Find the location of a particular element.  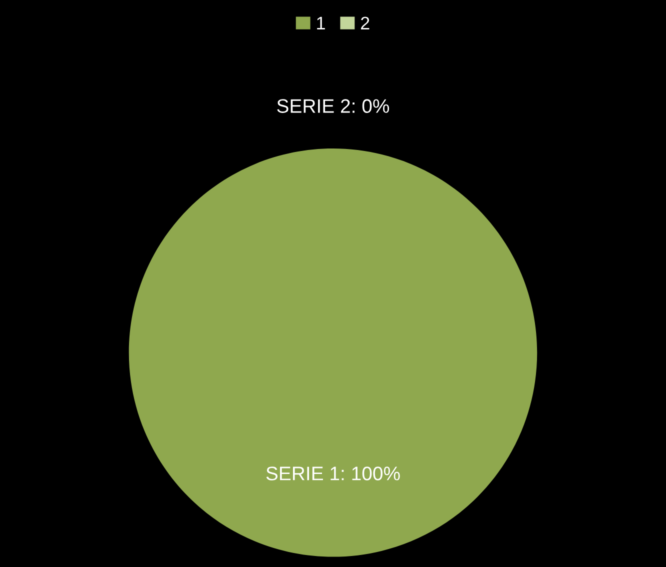

text: SERIE 2: 0% is located at coordinates (333, 106).